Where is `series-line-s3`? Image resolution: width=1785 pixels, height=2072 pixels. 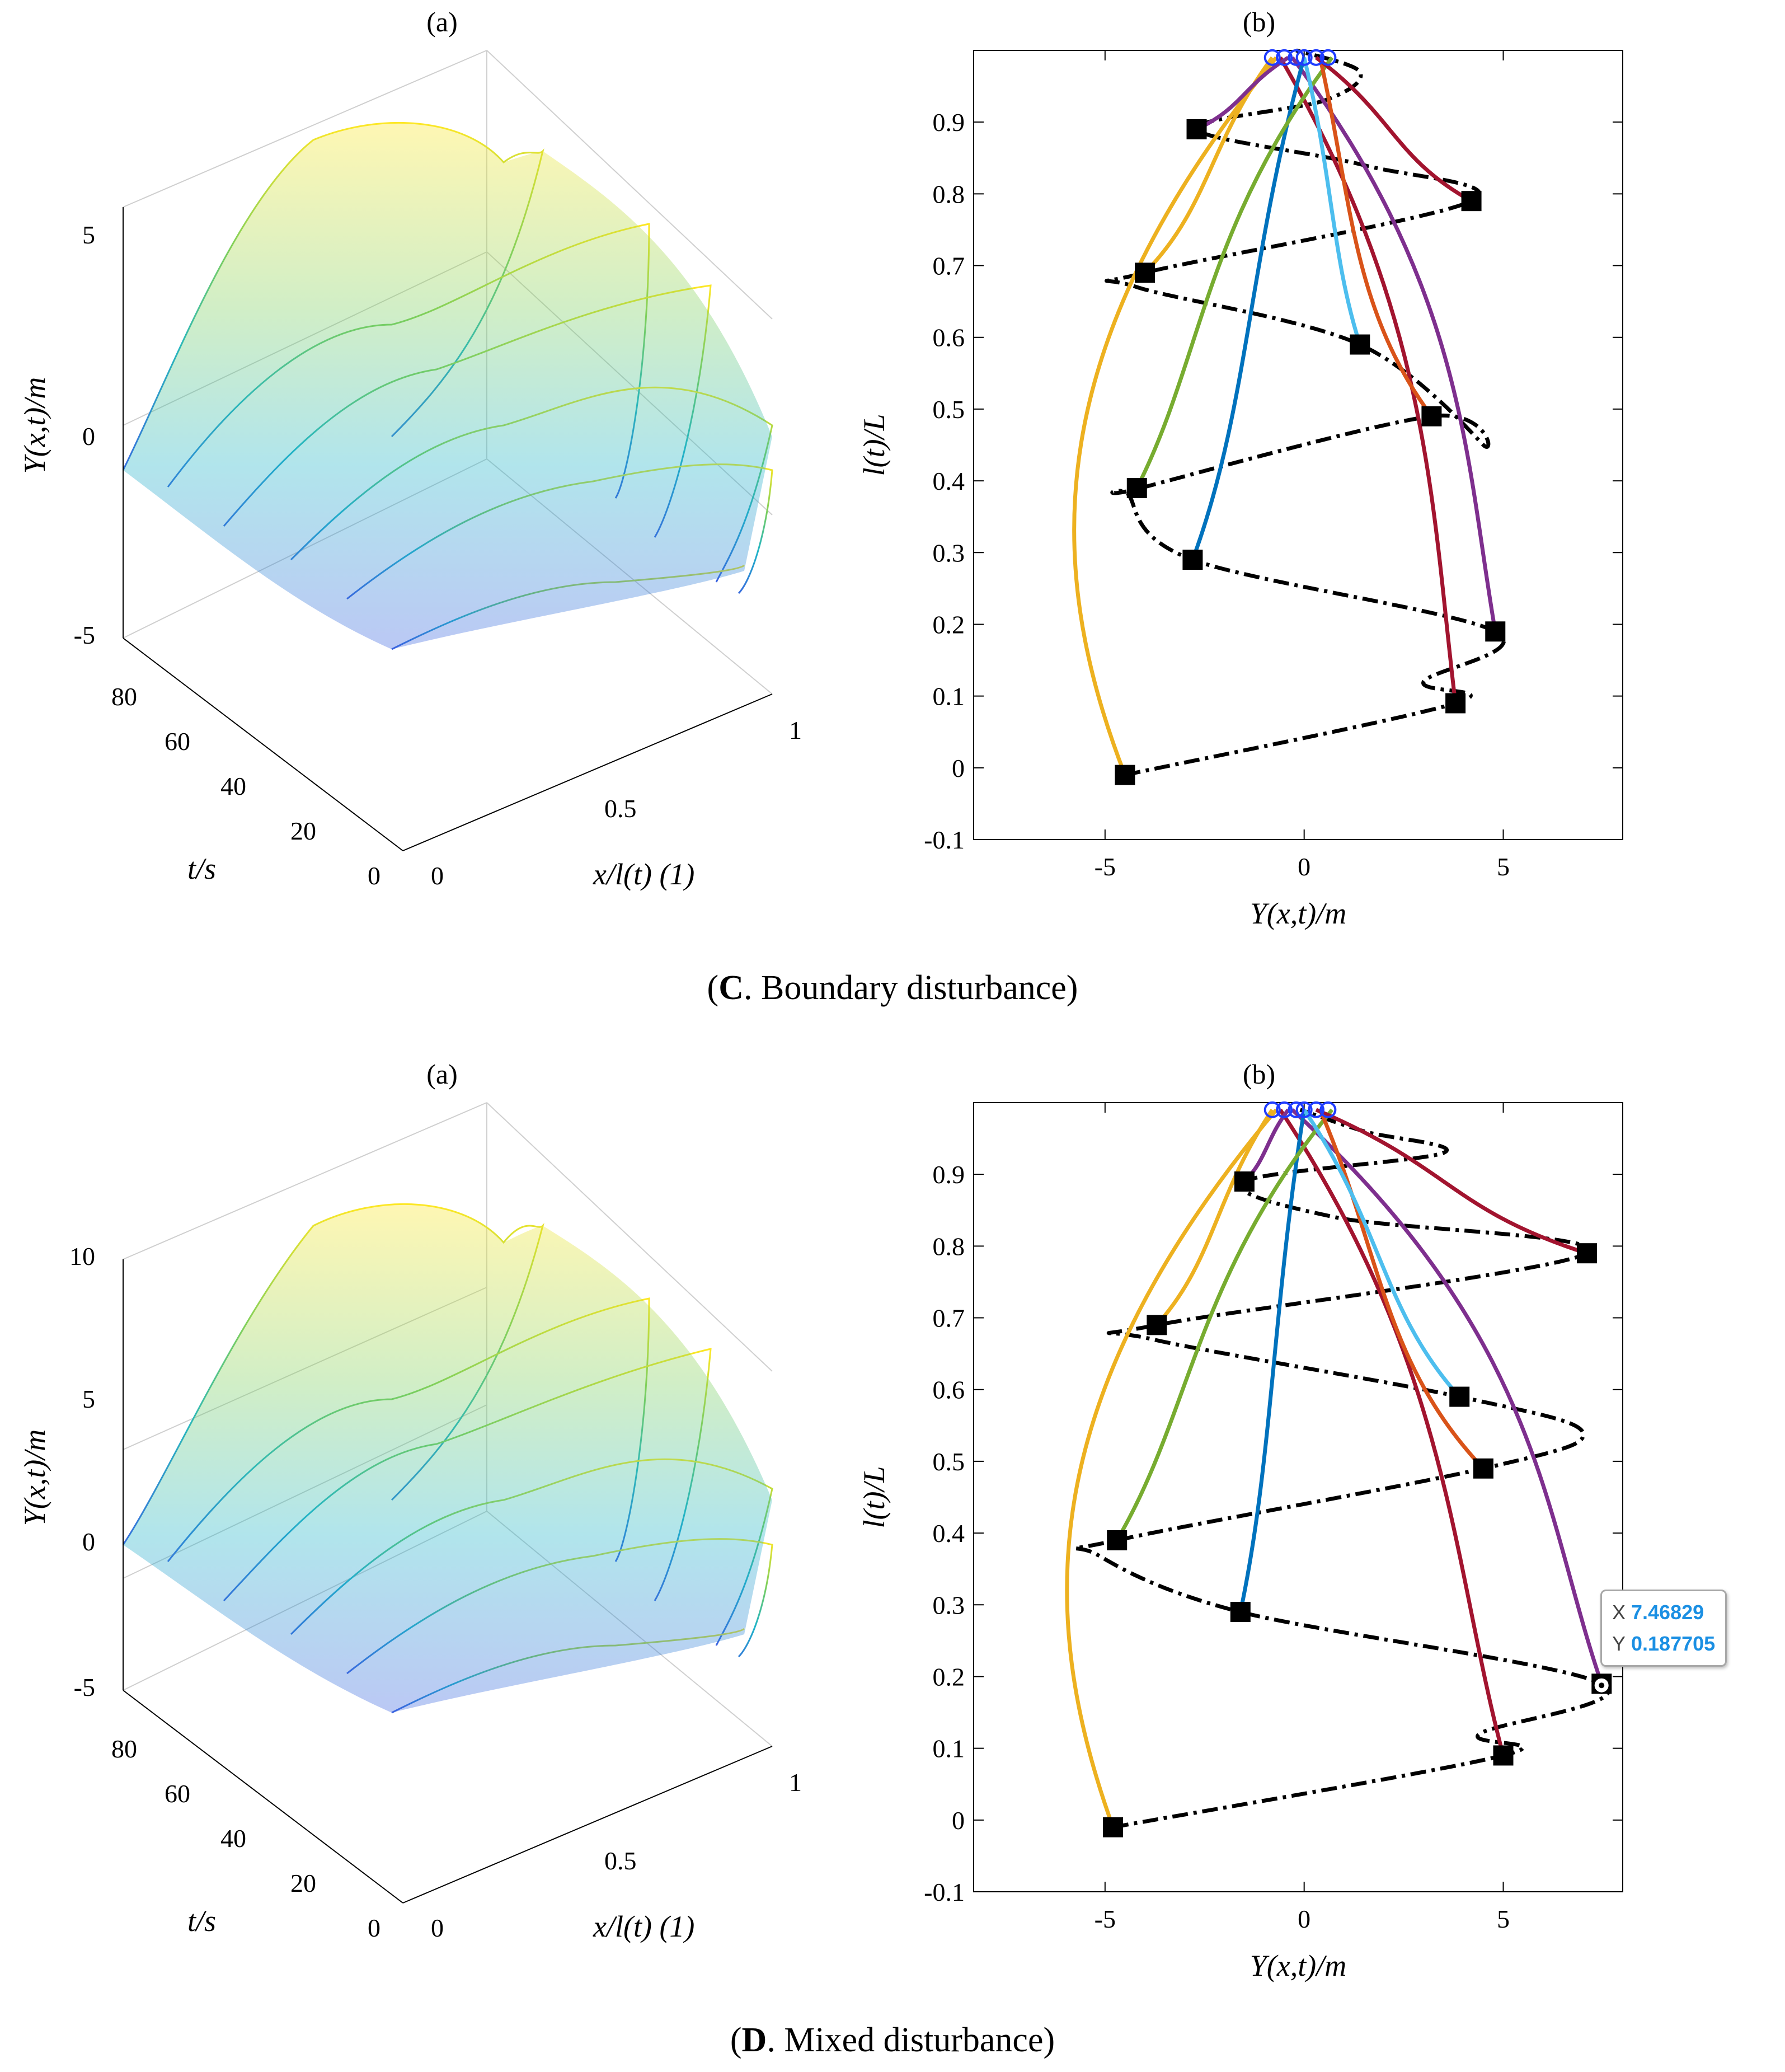
series-line-s3 is located at coordinates (1394, 344).